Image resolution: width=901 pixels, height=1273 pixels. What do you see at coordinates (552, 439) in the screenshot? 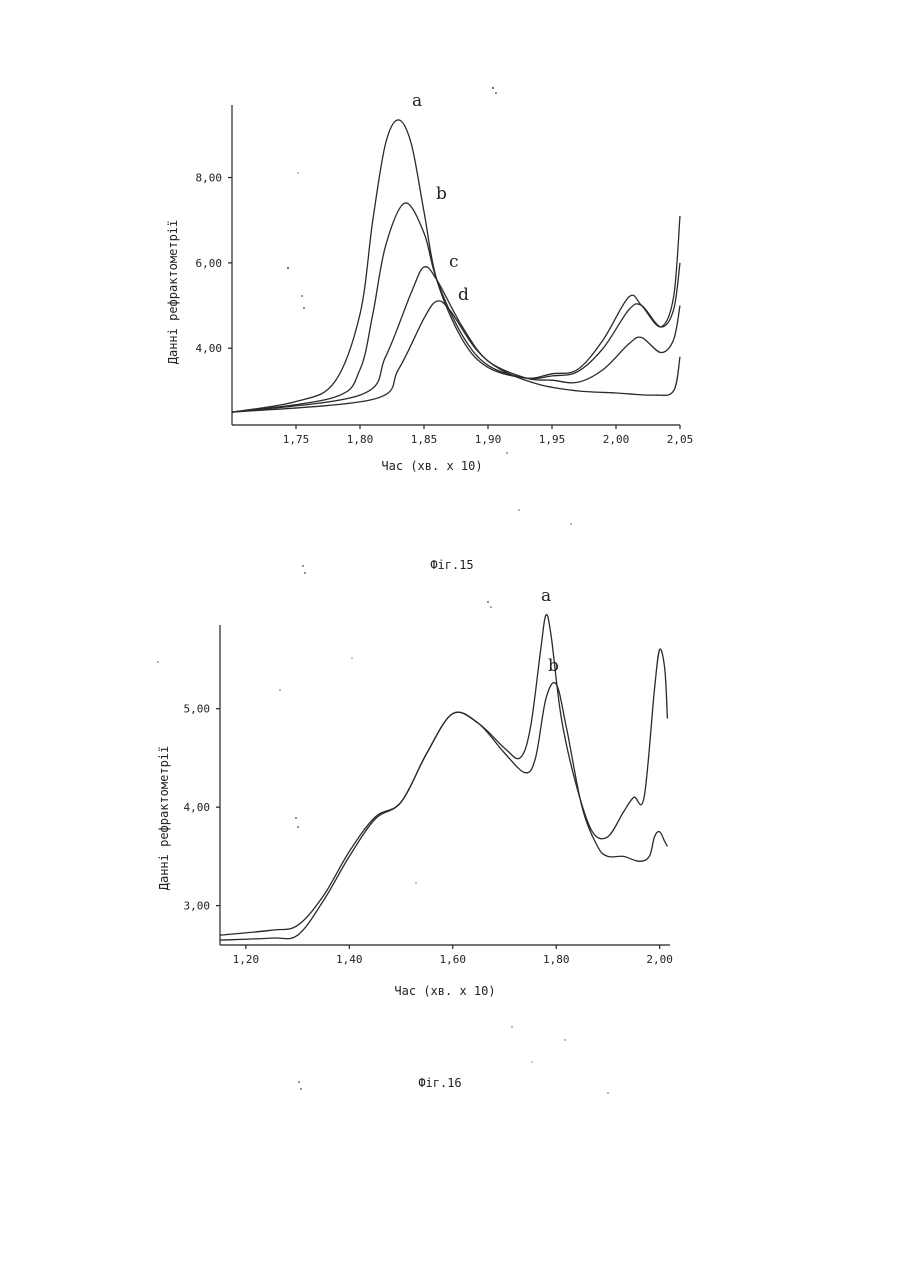
I see `f15-x-tick-label: 1,95` at bounding box center [552, 439].